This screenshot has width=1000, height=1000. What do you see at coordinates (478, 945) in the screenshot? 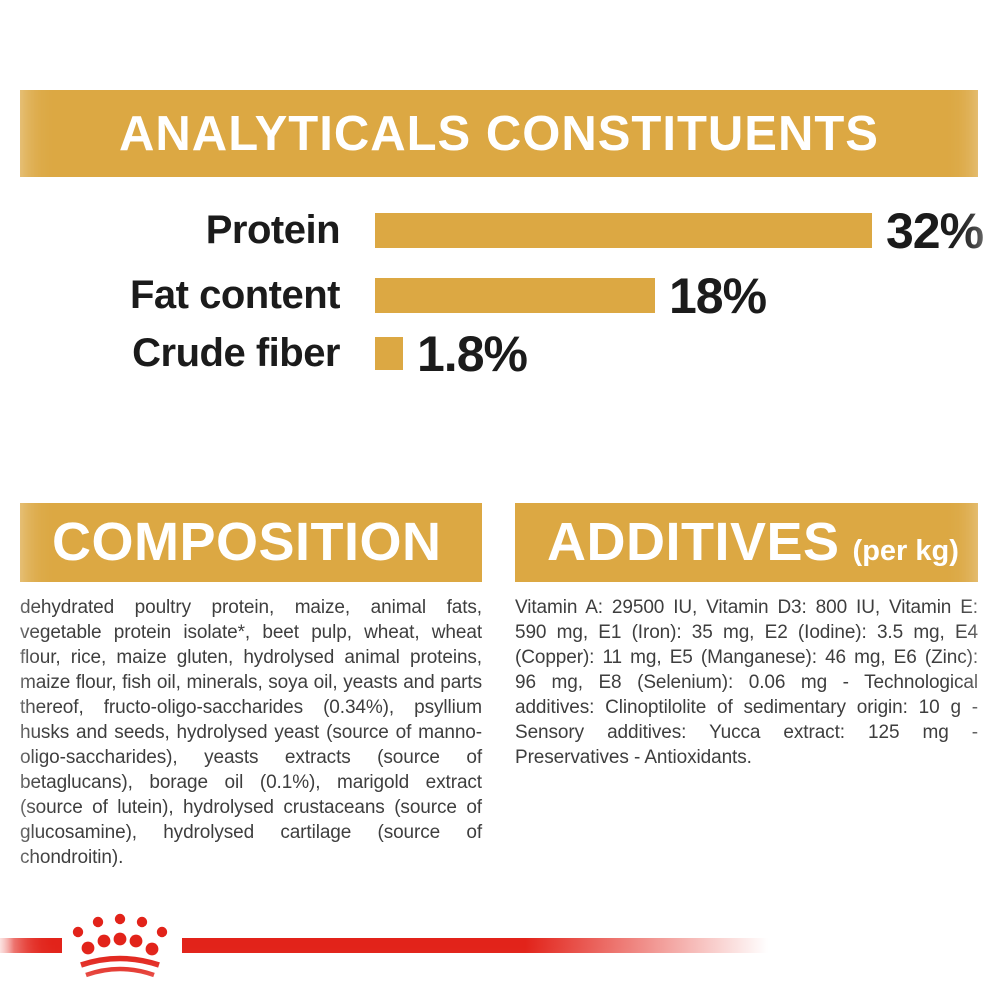
I see `red-divider-right` at bounding box center [478, 945].